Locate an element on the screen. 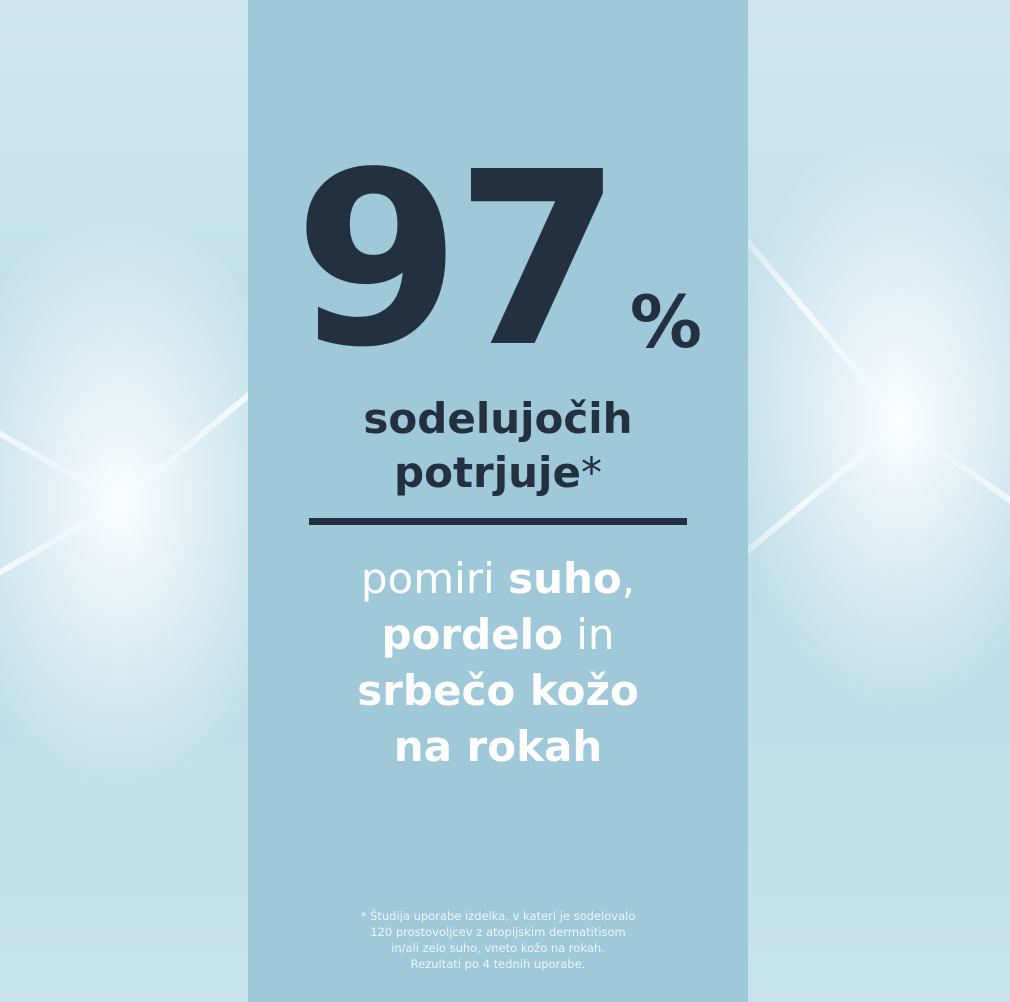 The image size is (1010, 1002). headline-number: 97 is located at coordinates (457, 260).